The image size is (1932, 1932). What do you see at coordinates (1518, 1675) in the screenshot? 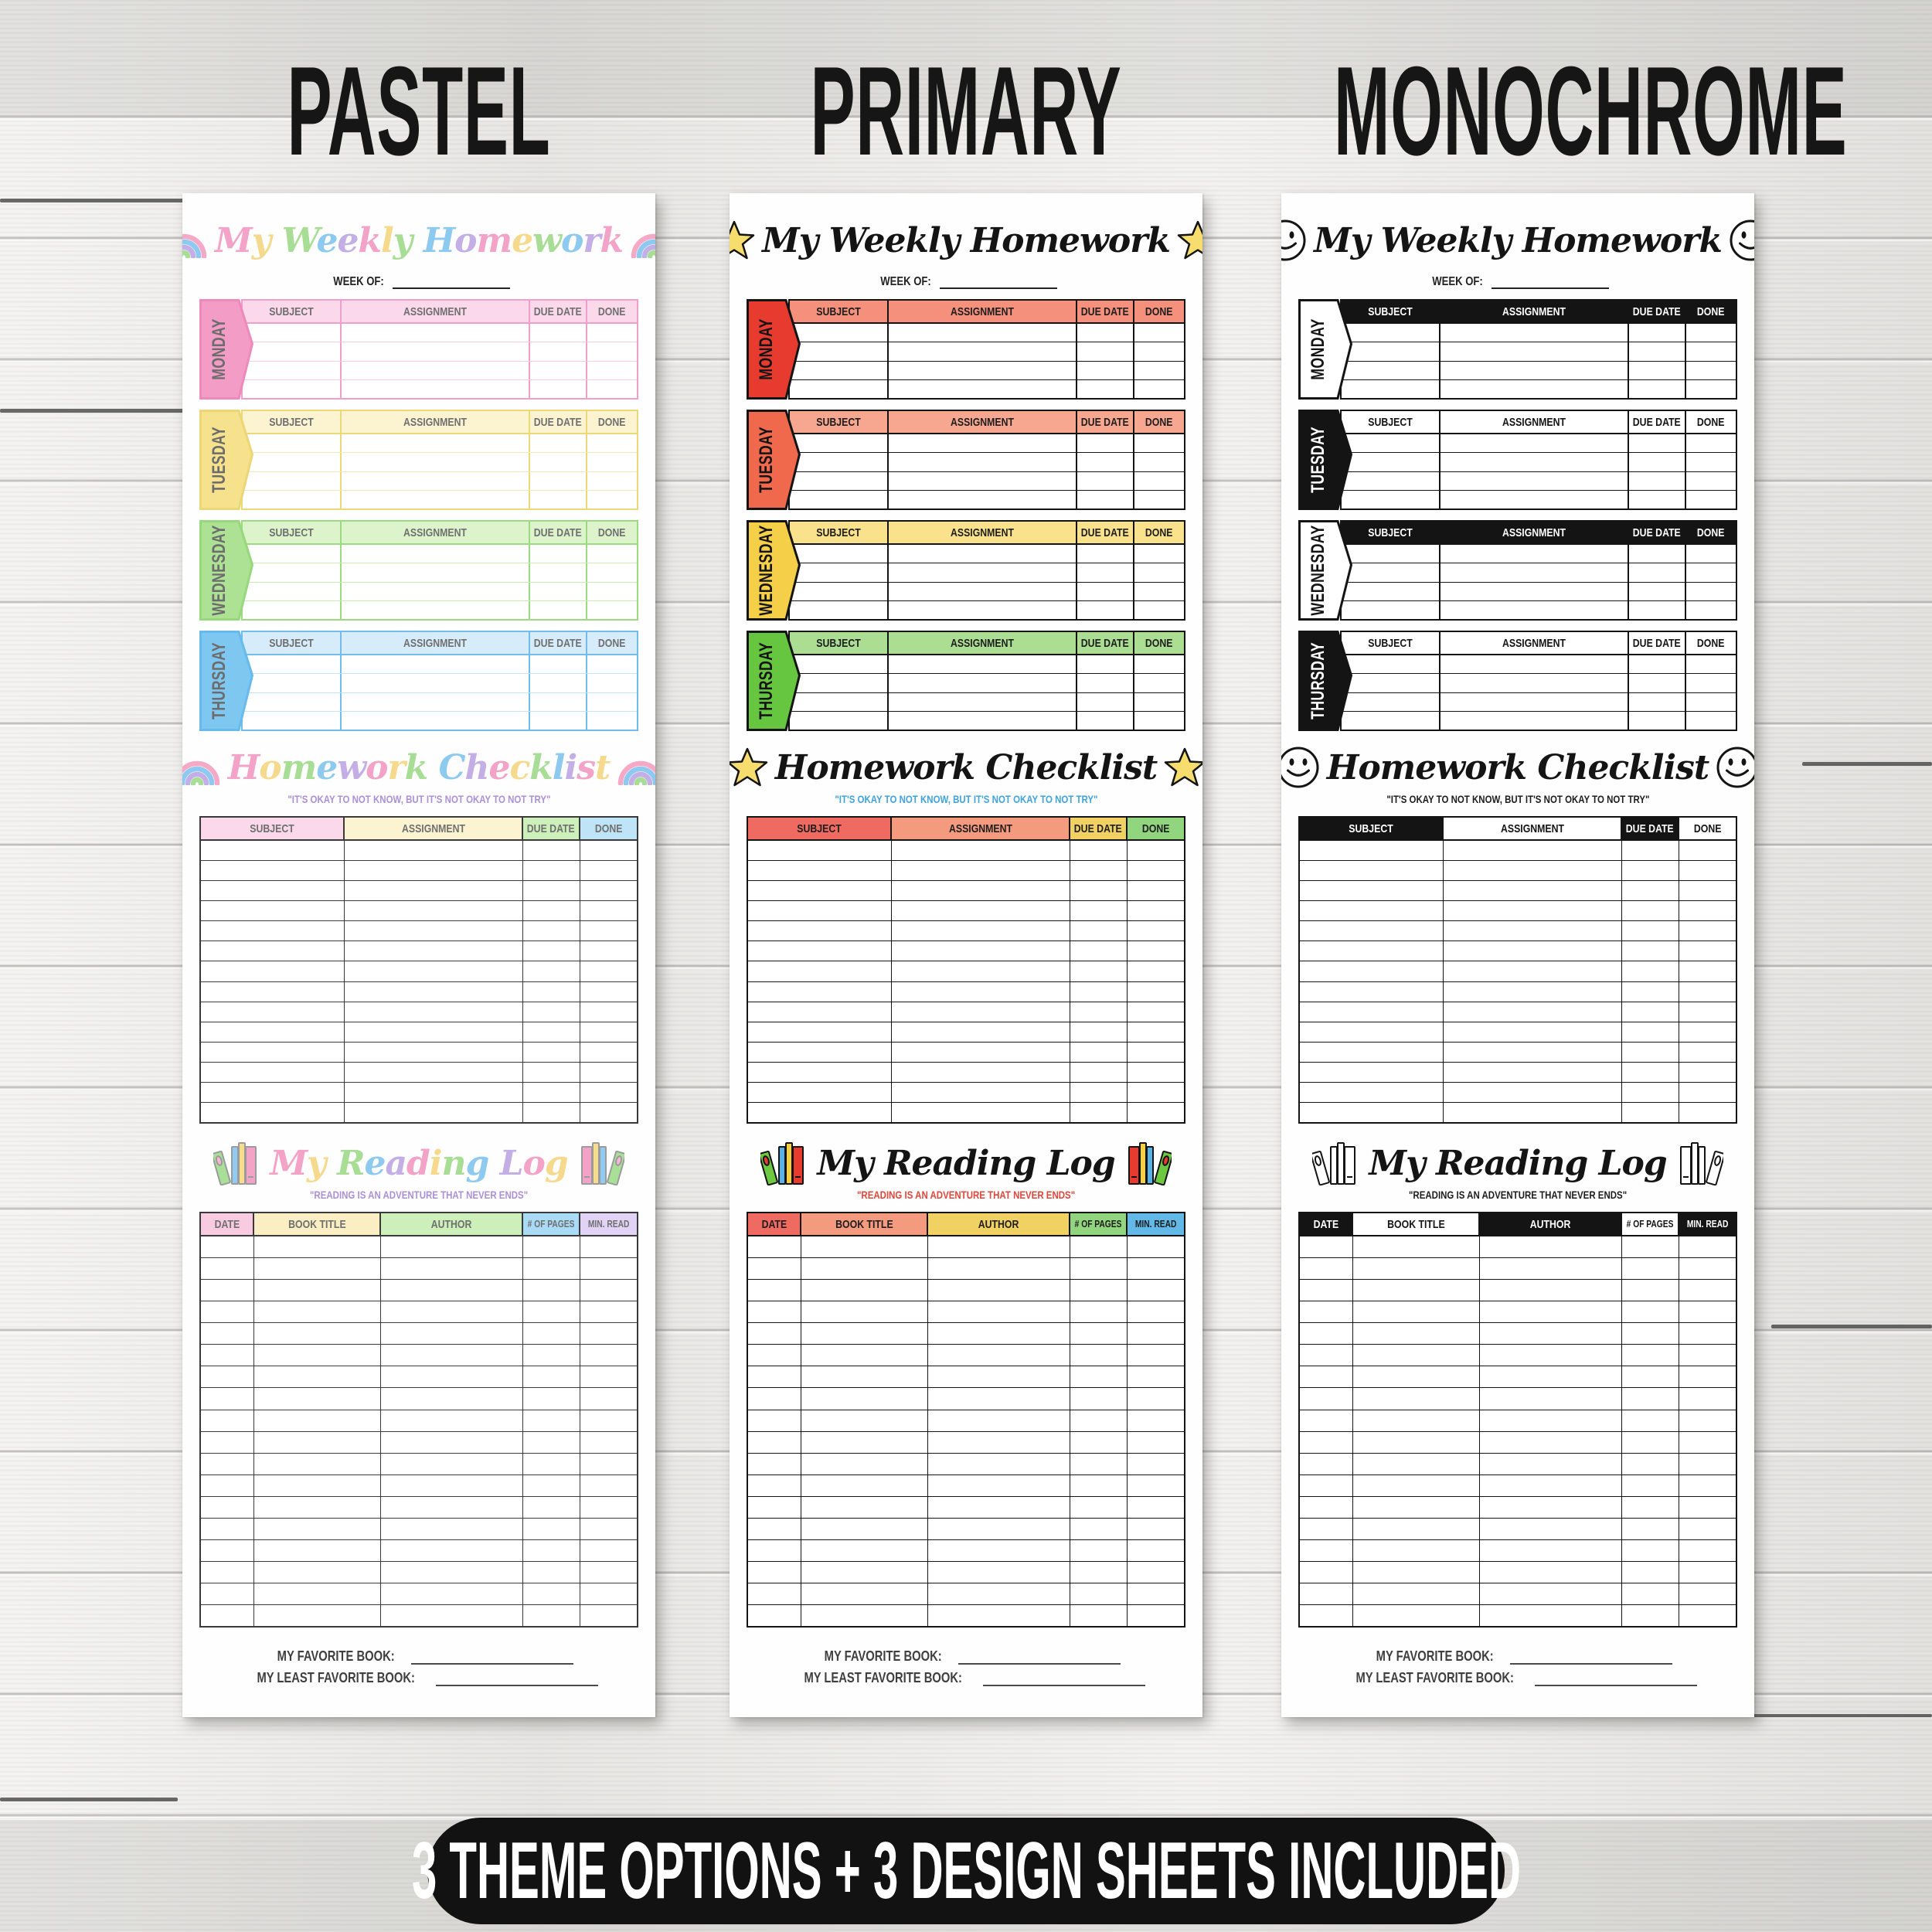
I see `least-favorite-book-line: MY LEAST FAVORITE BOOK:` at bounding box center [1518, 1675].